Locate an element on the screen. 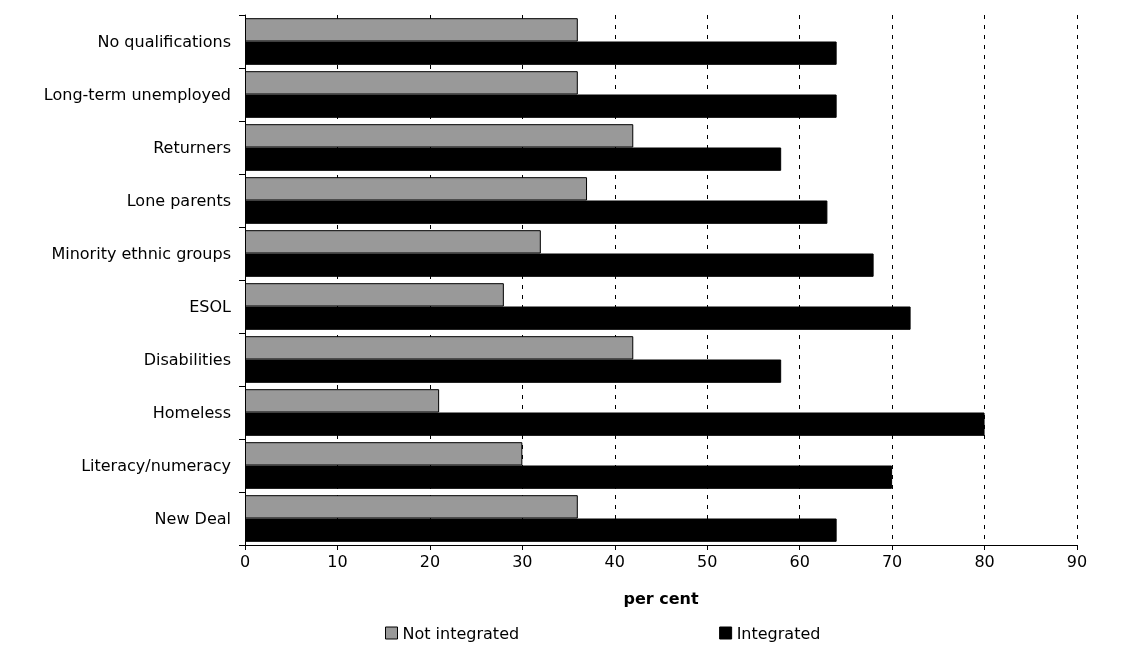 This screenshot has width=1132, height=650. x-tick-label: 0 is located at coordinates (245, 561).